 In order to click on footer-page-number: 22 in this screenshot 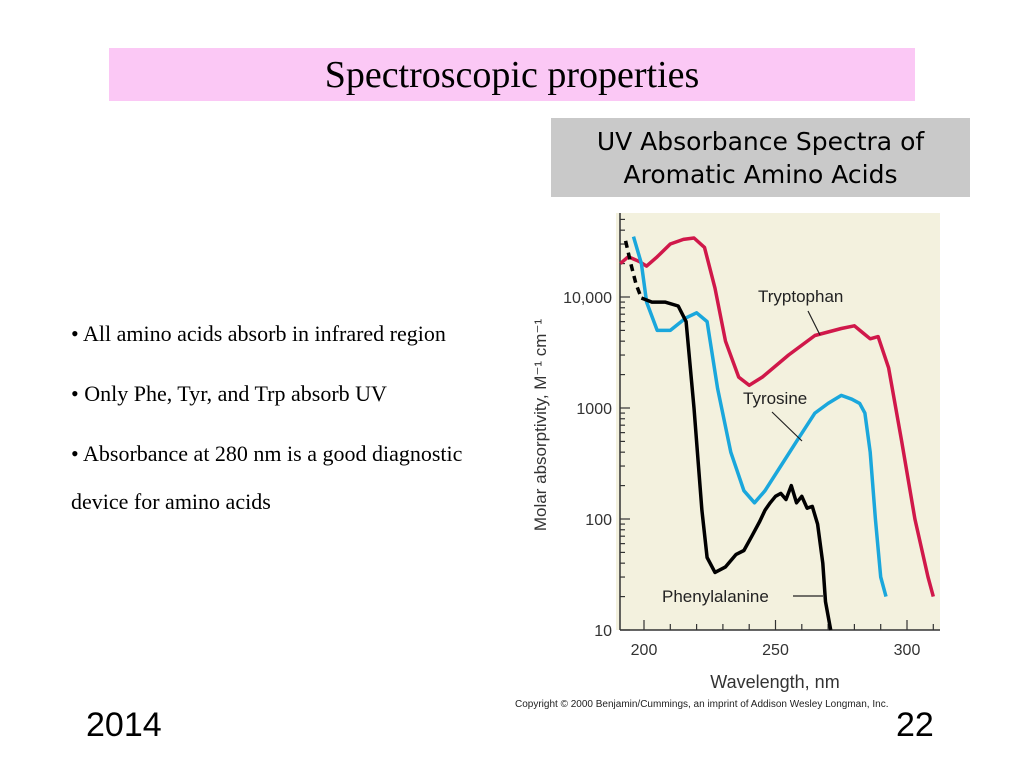, I will do `click(915, 722)`.